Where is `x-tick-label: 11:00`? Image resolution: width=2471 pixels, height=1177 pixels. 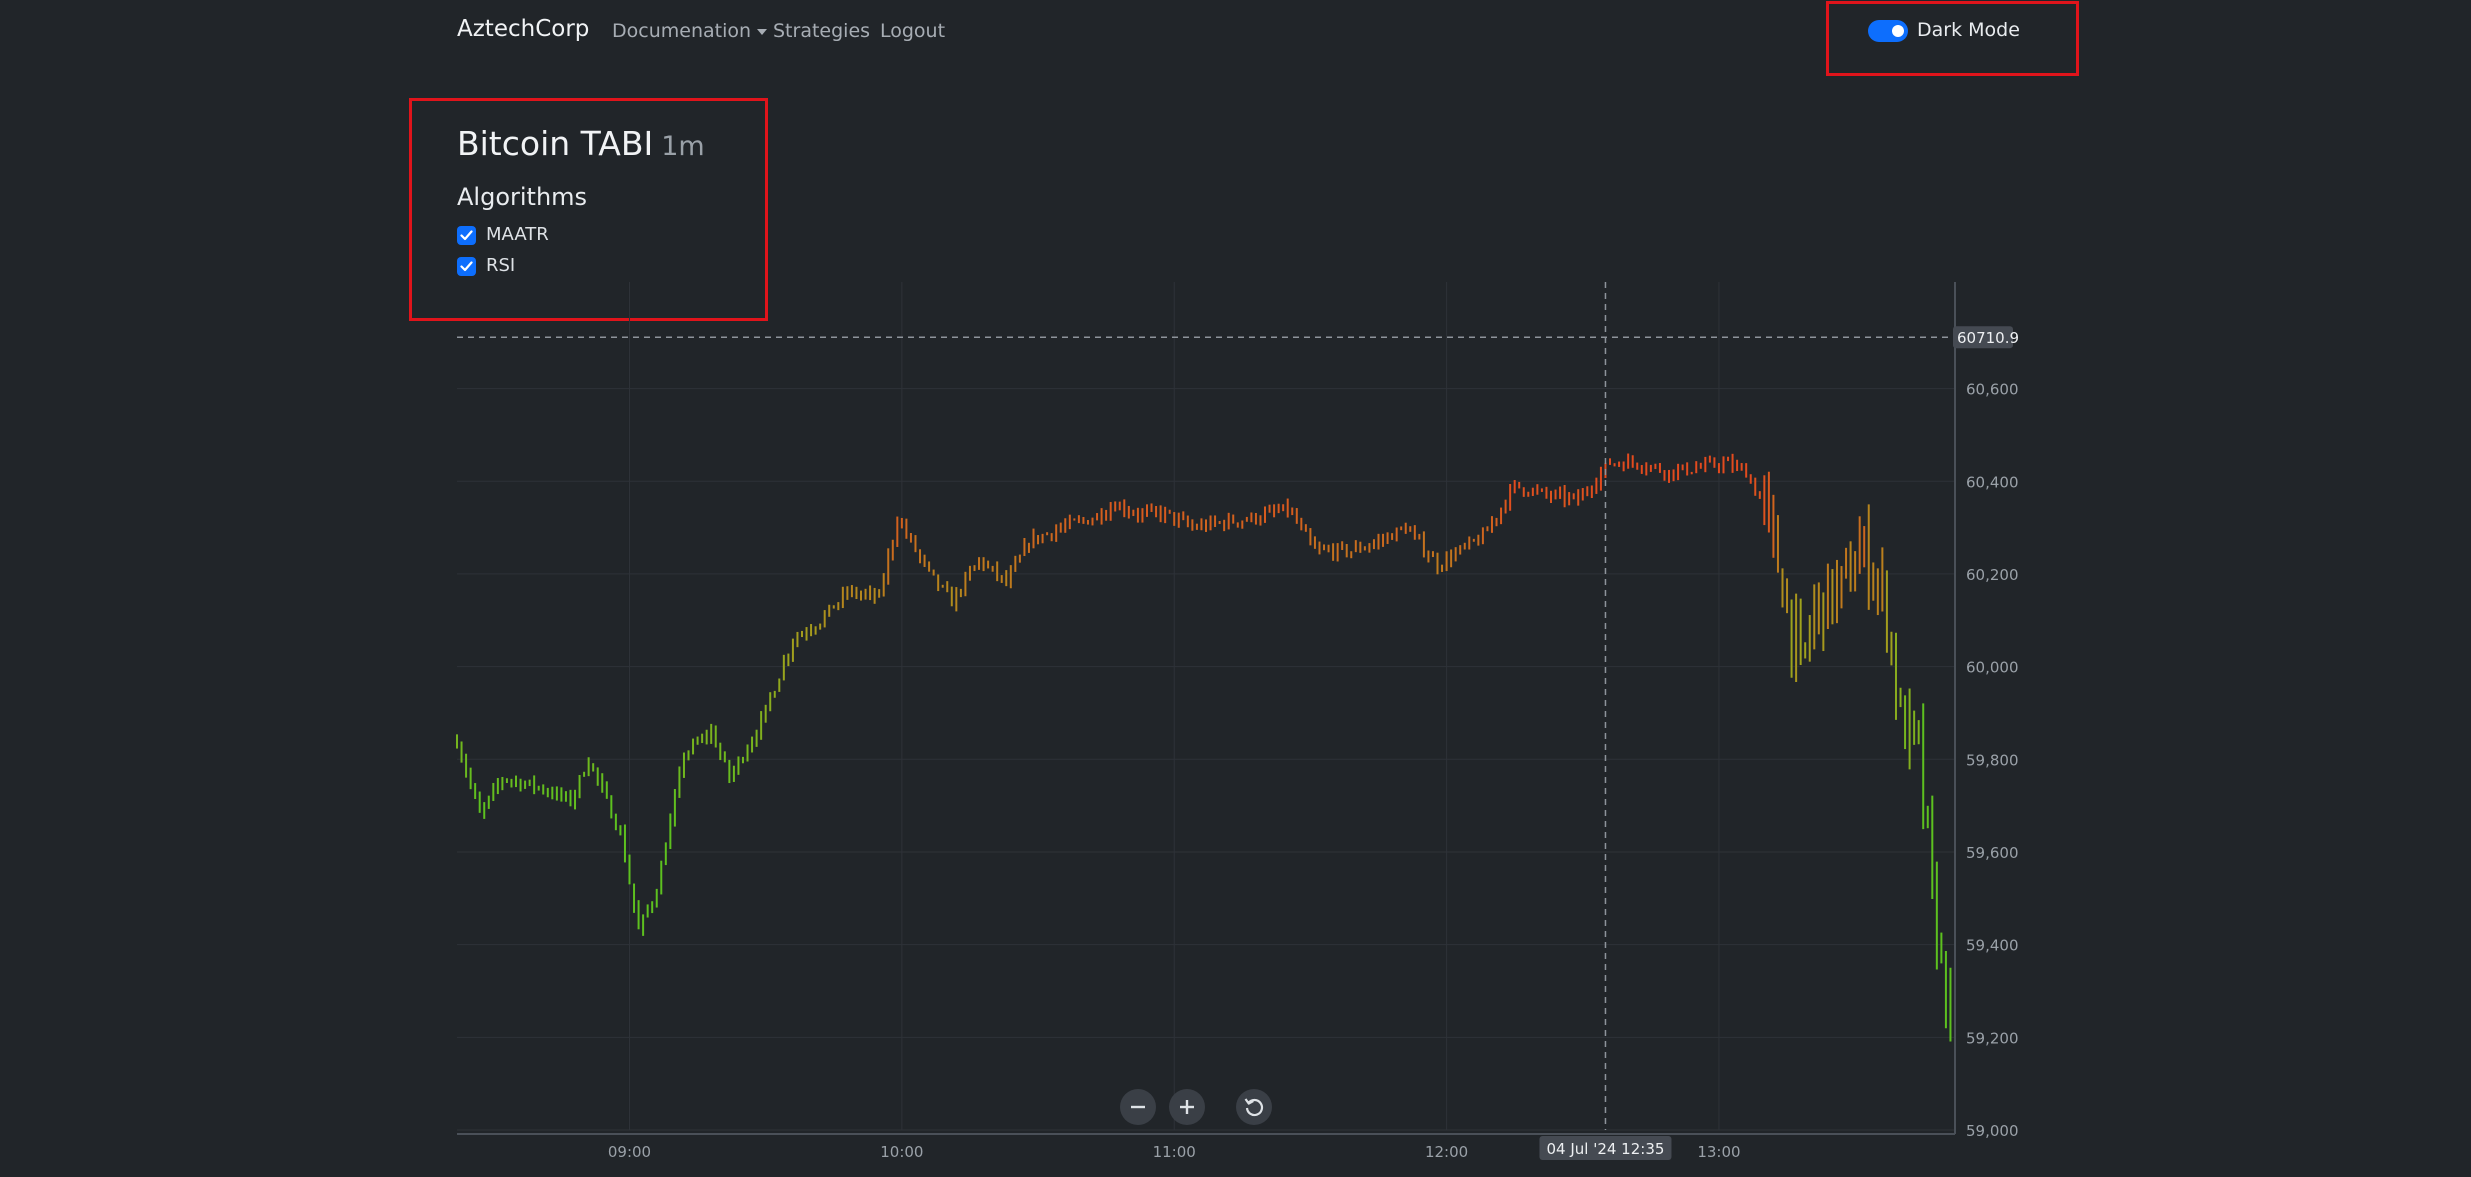 x-tick-label: 11:00 is located at coordinates (1174, 1152).